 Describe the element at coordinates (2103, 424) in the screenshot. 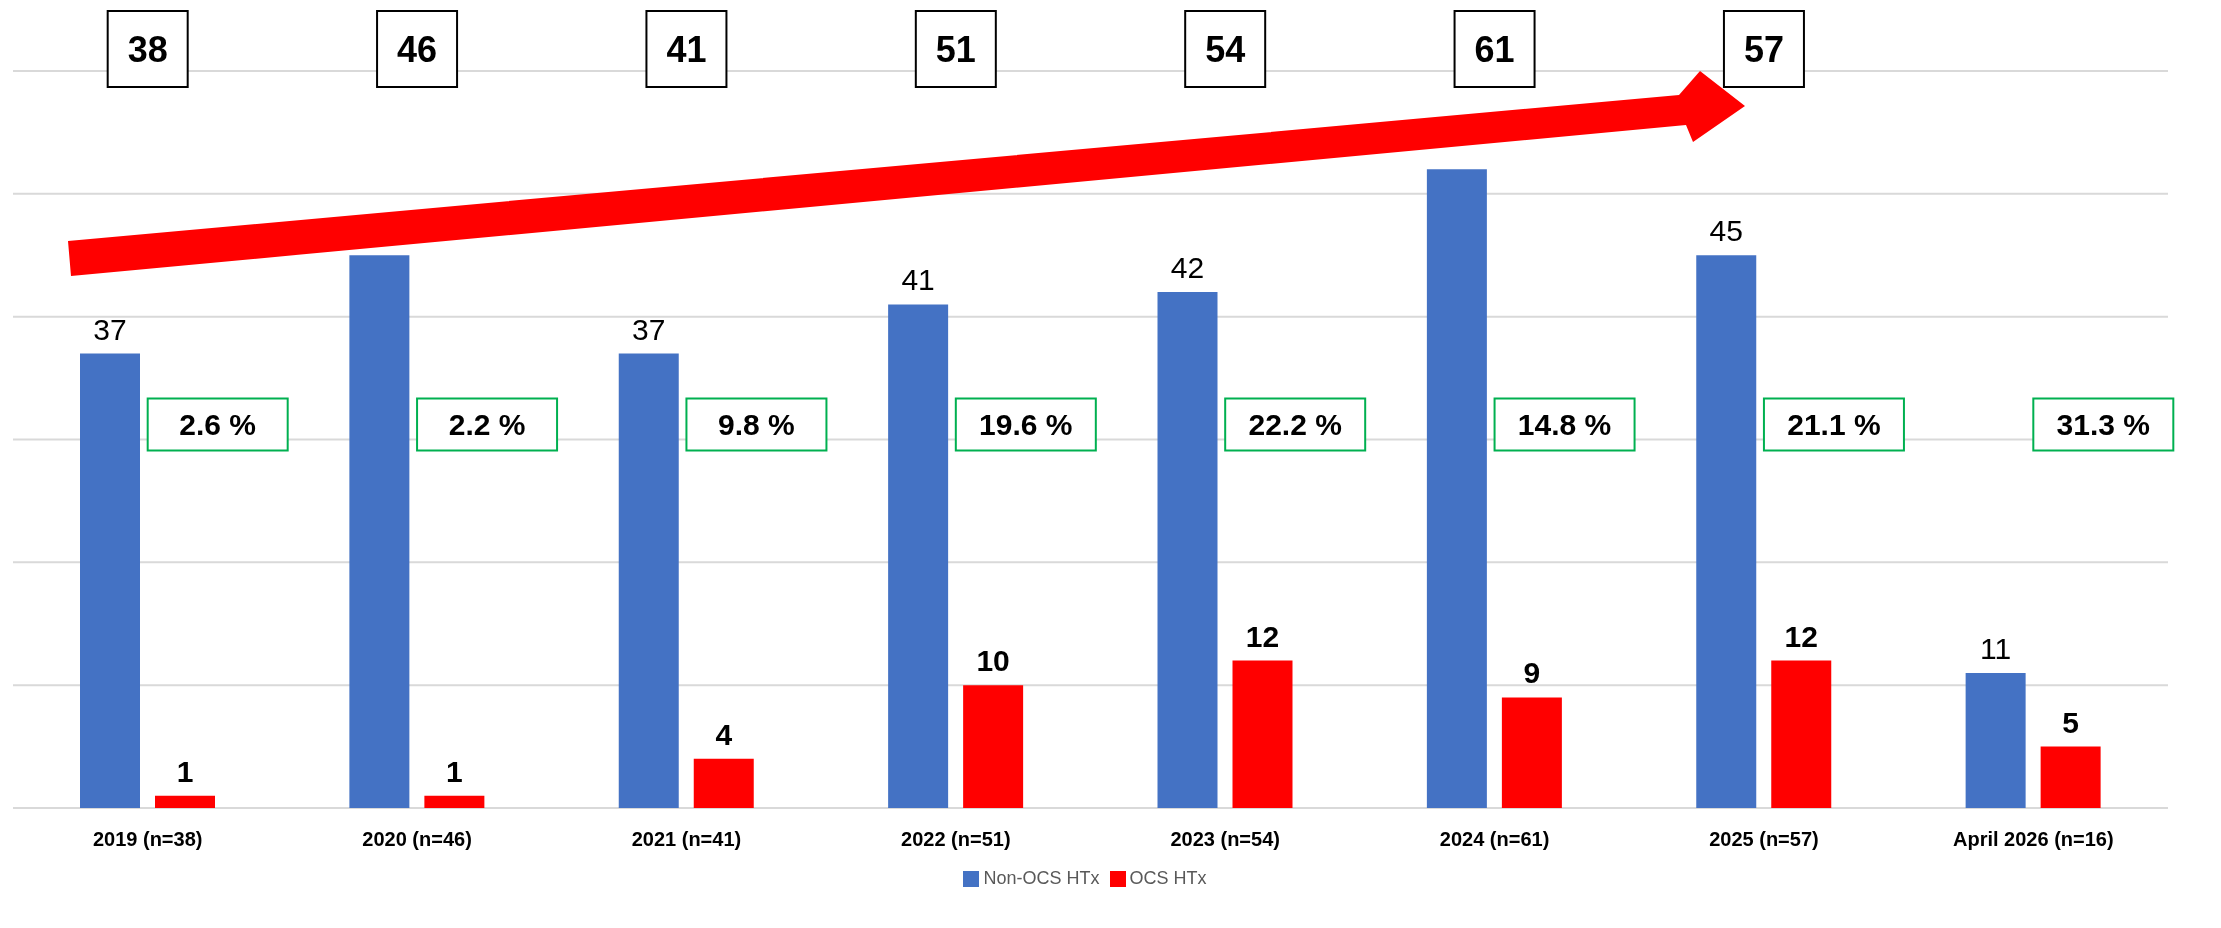

I see `annotation: 31.3 %` at that location.